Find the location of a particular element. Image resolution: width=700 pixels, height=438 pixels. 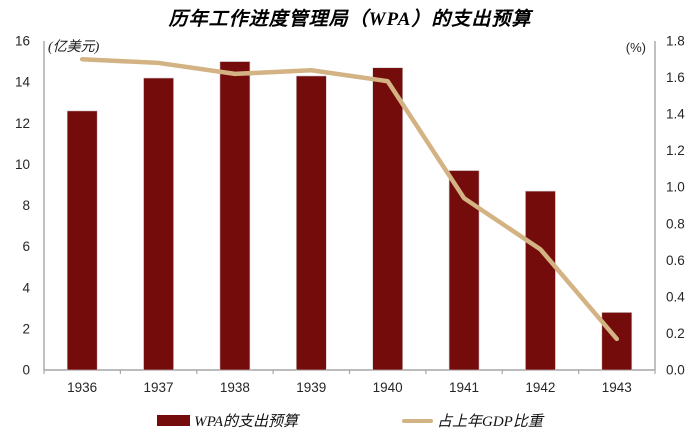

legend-item-bars: WPA的支出预算 is located at coordinates (227, 420).